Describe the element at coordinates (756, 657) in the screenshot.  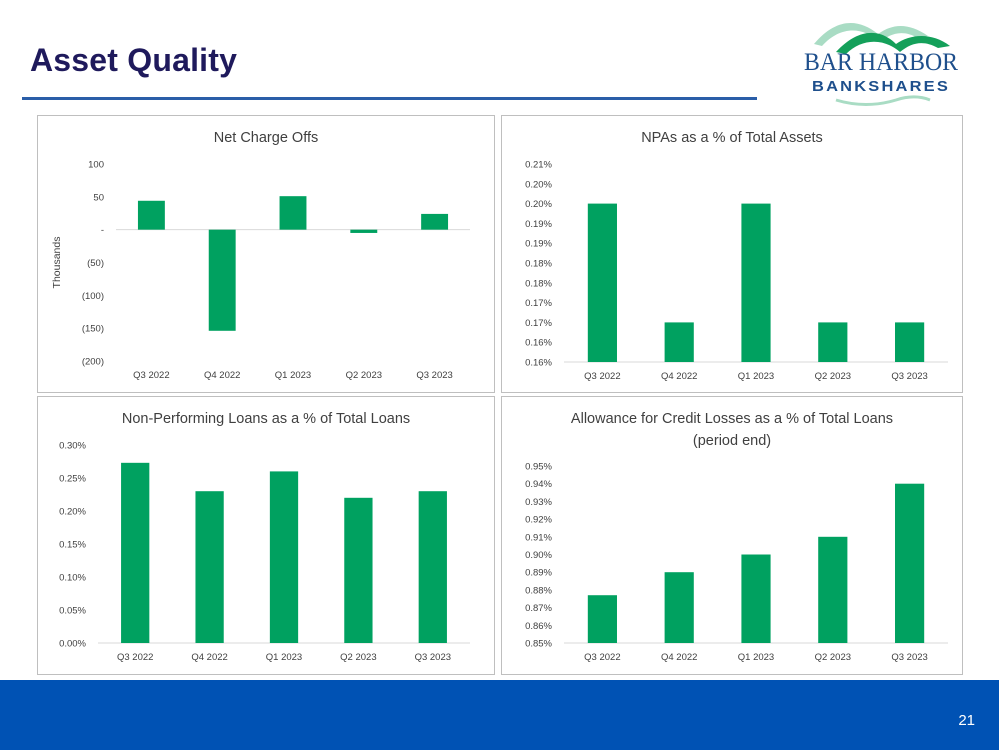
I see `chart-acl-xtick-label: Q1 2023` at that location.